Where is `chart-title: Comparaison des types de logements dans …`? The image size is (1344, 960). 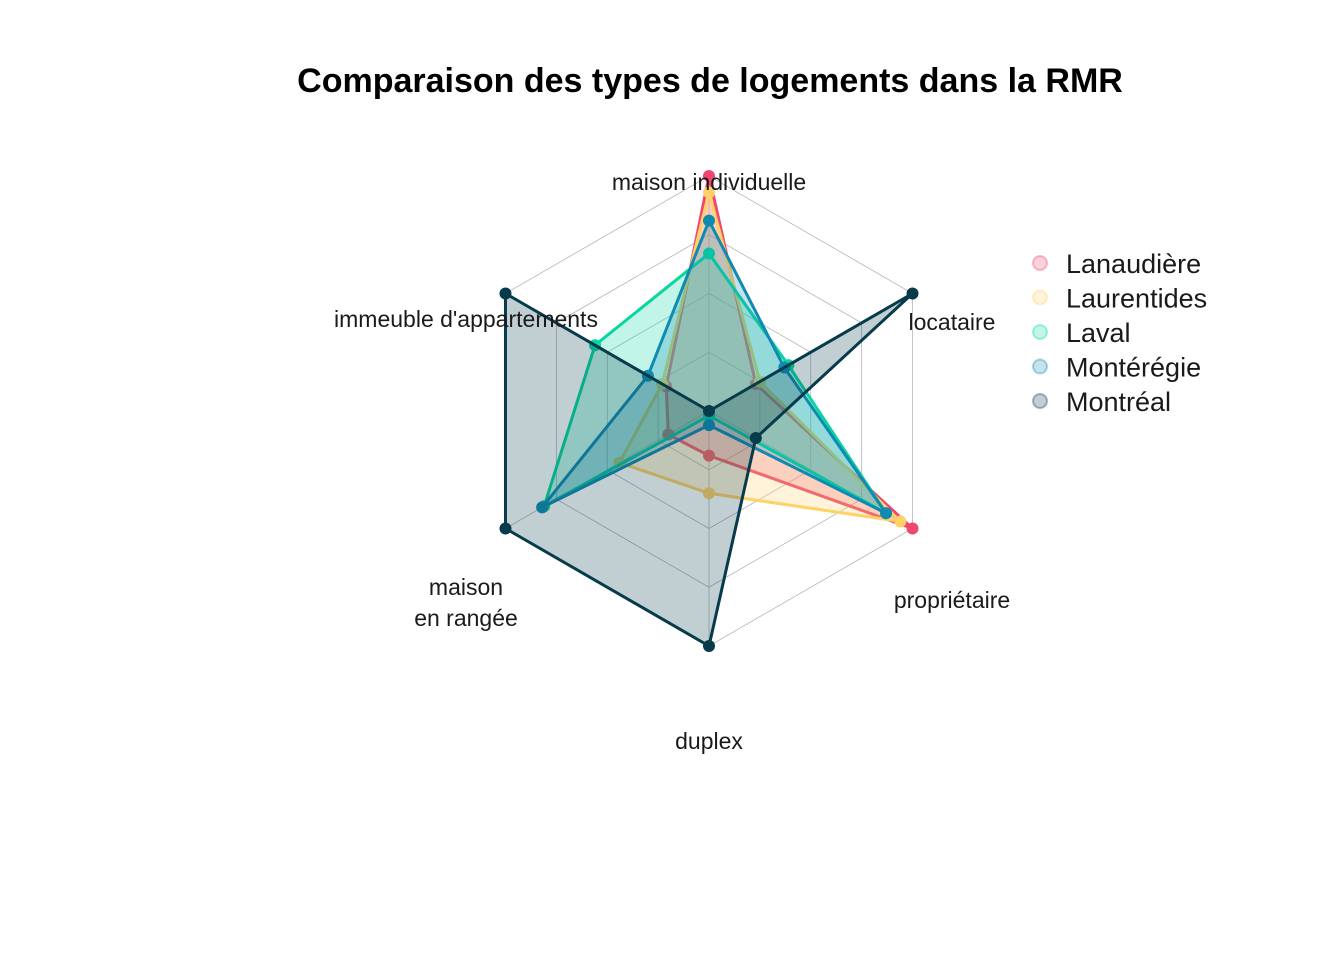
chart-title: Comparaison des types de logements dans … is located at coordinates (710, 81).